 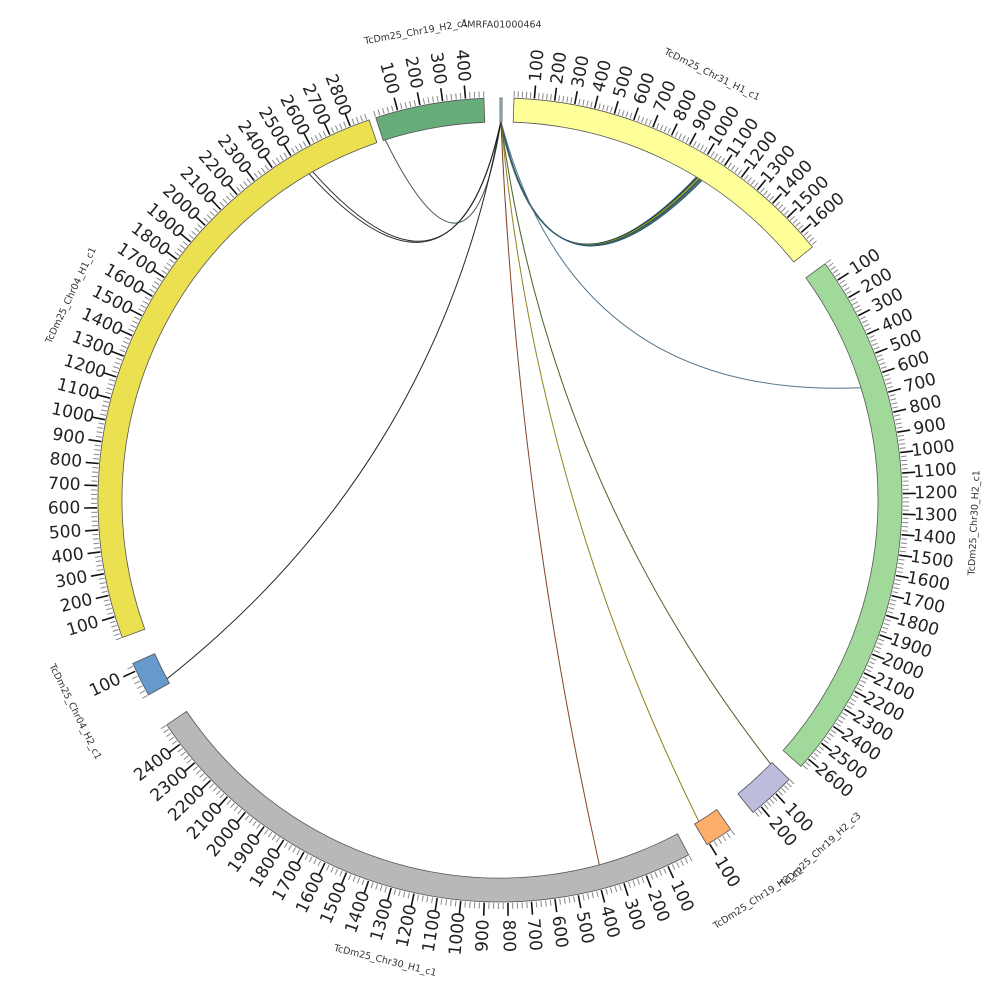 What do you see at coordinates (508, 935) in the screenshot?
I see `tick-label: 800` at bounding box center [508, 935].